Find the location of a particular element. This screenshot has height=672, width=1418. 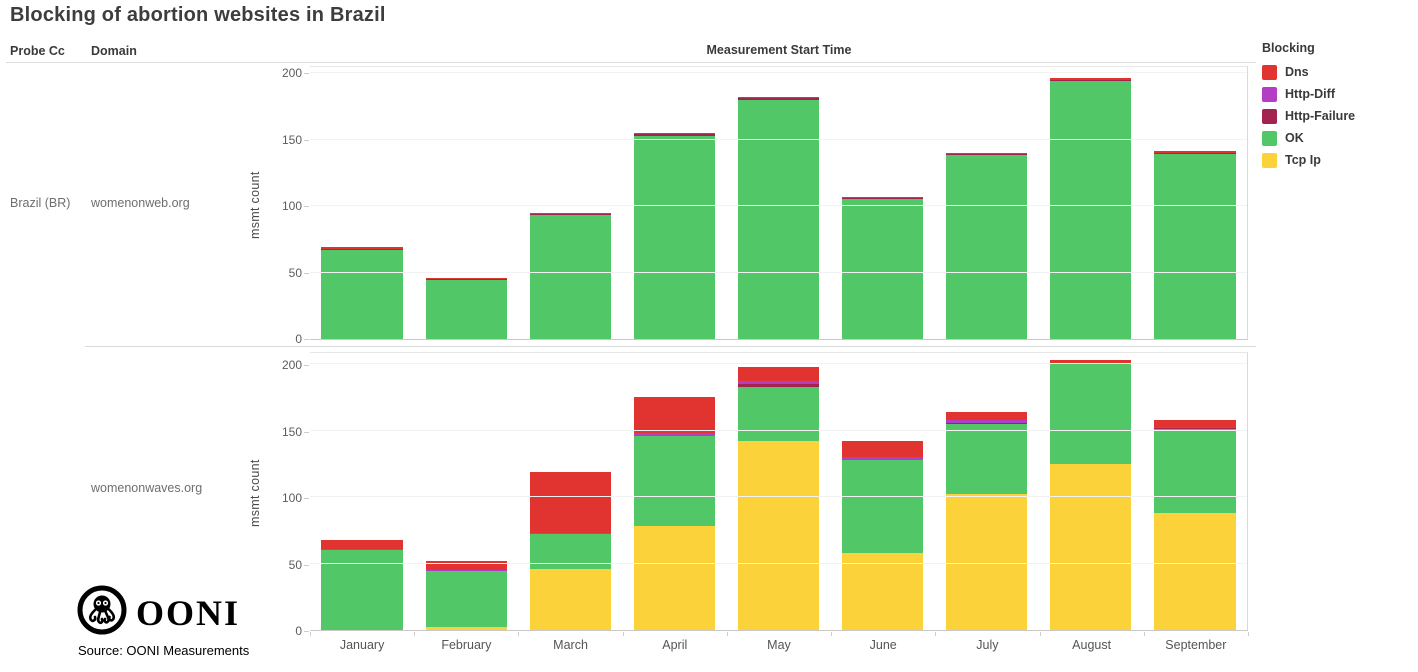

bar-womenonweb.org-march is located at coordinates (570, 203).